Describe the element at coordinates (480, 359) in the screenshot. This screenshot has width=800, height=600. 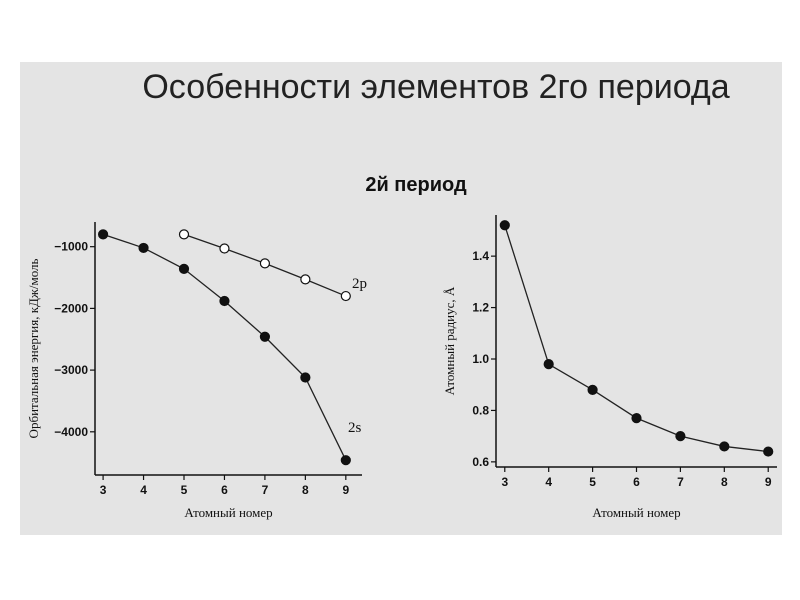
I see `y-tick-label: 1.0` at that location.